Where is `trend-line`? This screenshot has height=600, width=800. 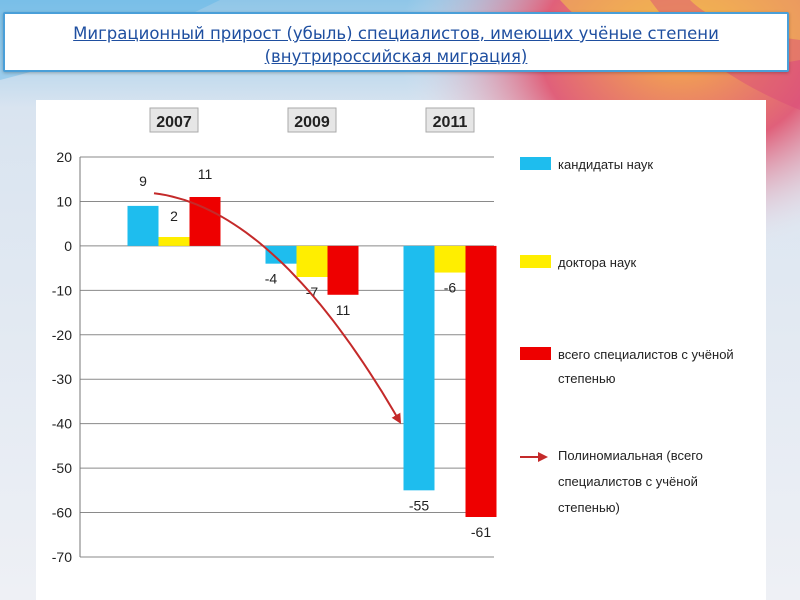
trend-line is located at coordinates (277, 308).